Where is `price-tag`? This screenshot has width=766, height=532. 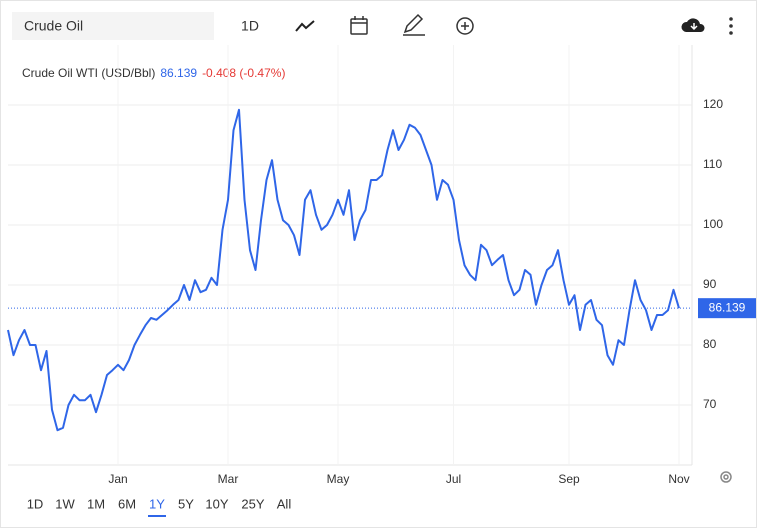
price-tag is located at coordinates (727, 308).